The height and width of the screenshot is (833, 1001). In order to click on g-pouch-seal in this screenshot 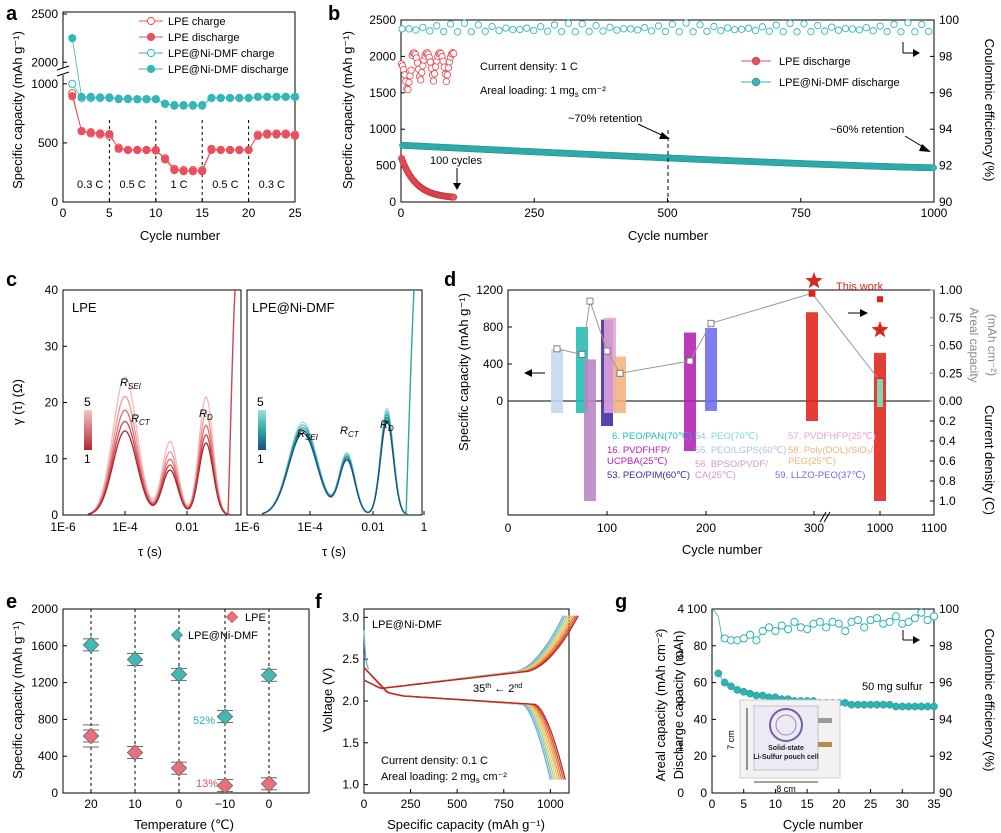, I will do `click(786, 725)`.